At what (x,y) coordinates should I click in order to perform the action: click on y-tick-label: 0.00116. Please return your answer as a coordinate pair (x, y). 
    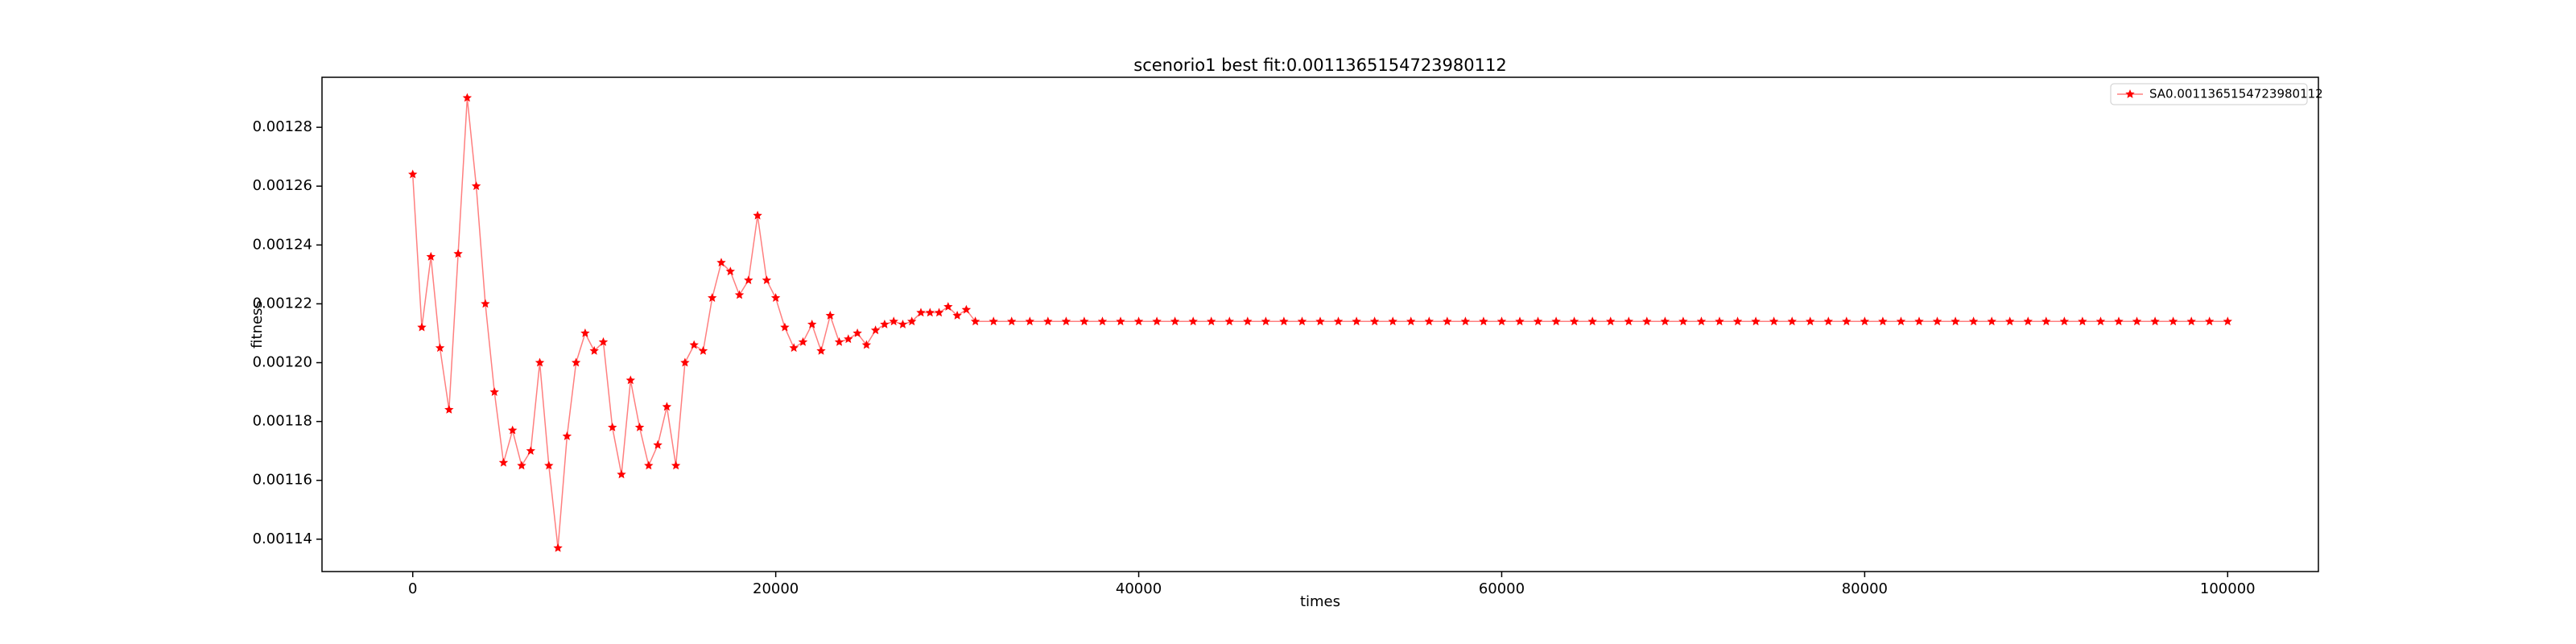
    Looking at the image, I should click on (282, 480).